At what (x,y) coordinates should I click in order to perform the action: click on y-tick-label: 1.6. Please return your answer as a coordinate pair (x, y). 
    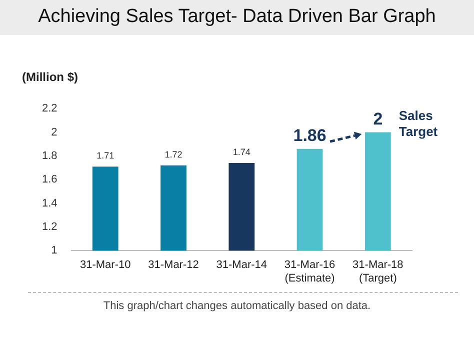
    Looking at the image, I should click on (50, 180).